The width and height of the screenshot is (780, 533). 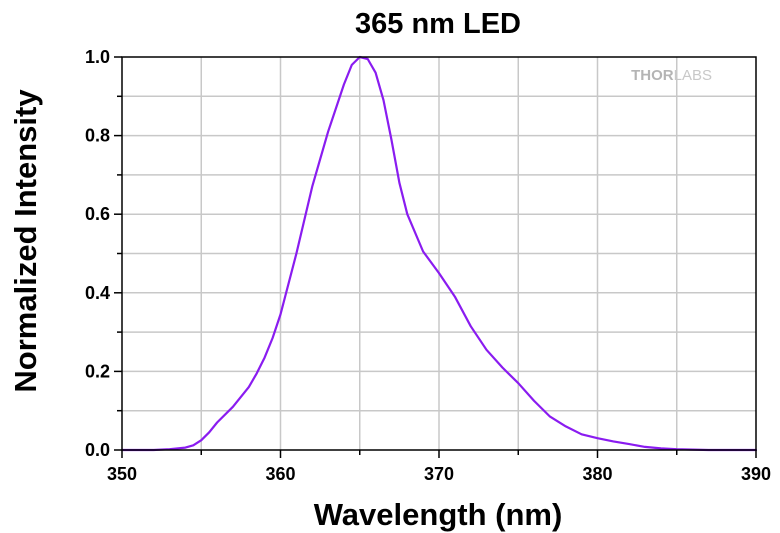 What do you see at coordinates (438, 514) in the screenshot?
I see `x-axis-label: Wavelength (nm)` at bounding box center [438, 514].